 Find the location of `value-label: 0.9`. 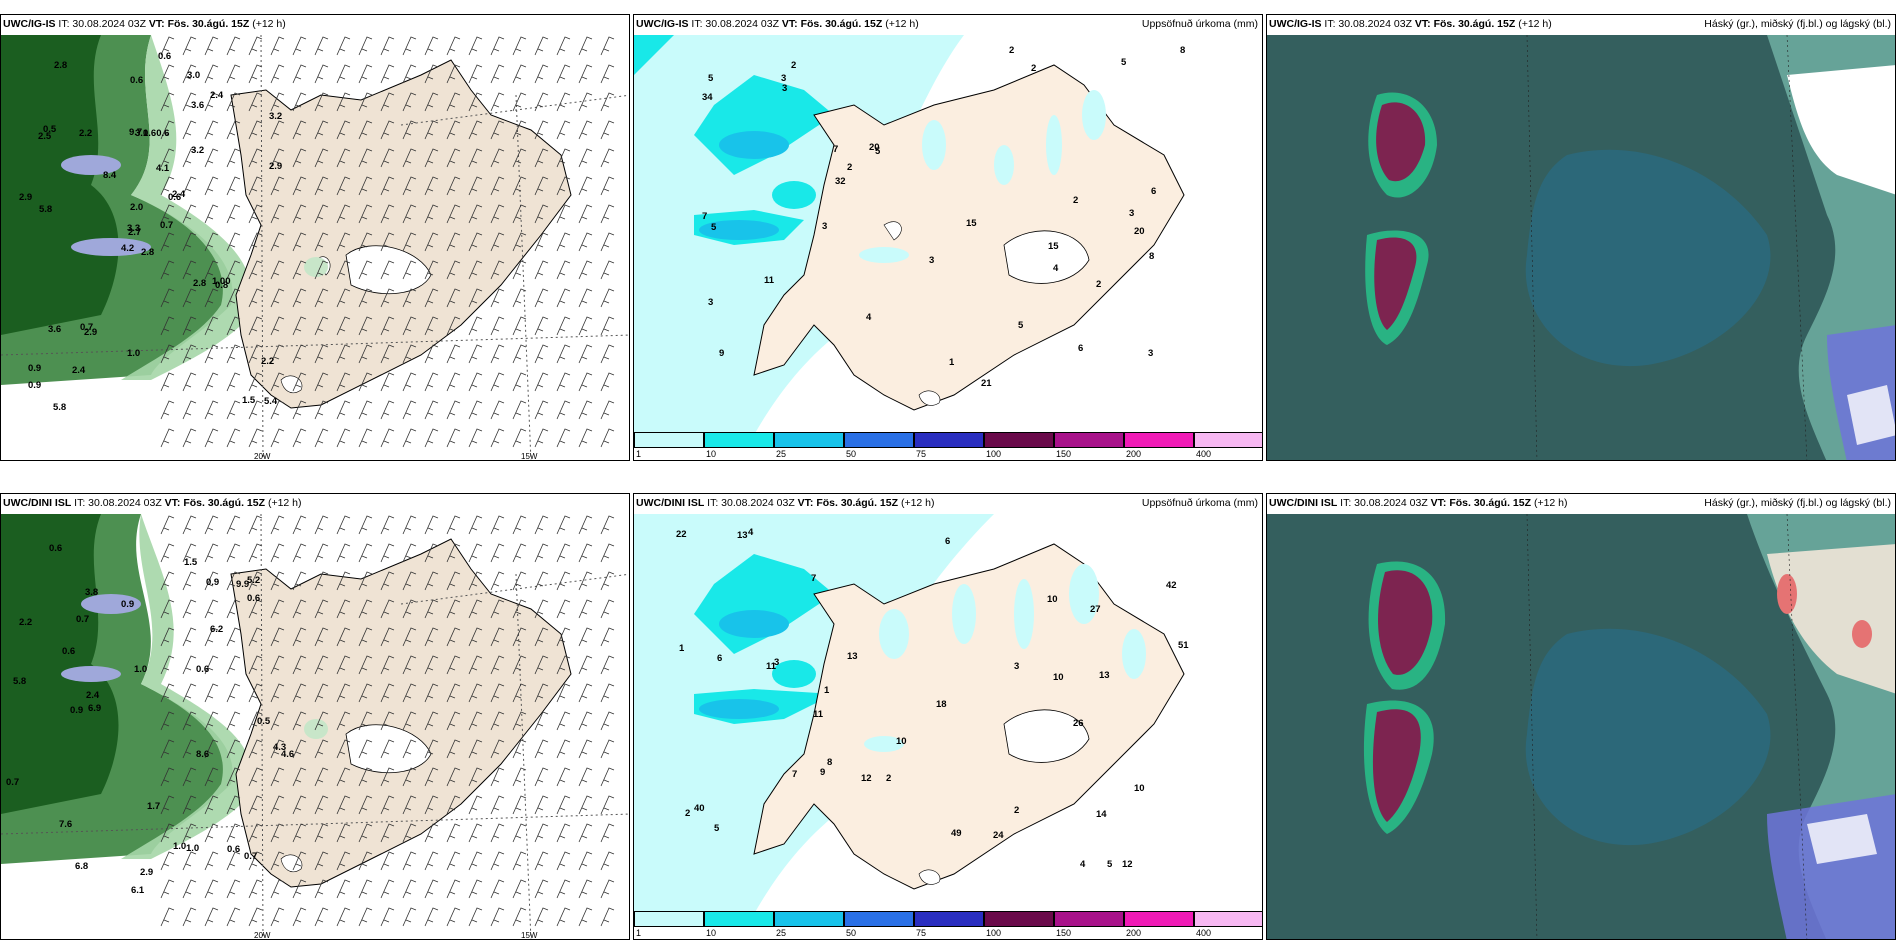

value-label: 0.9 is located at coordinates (76, 710).